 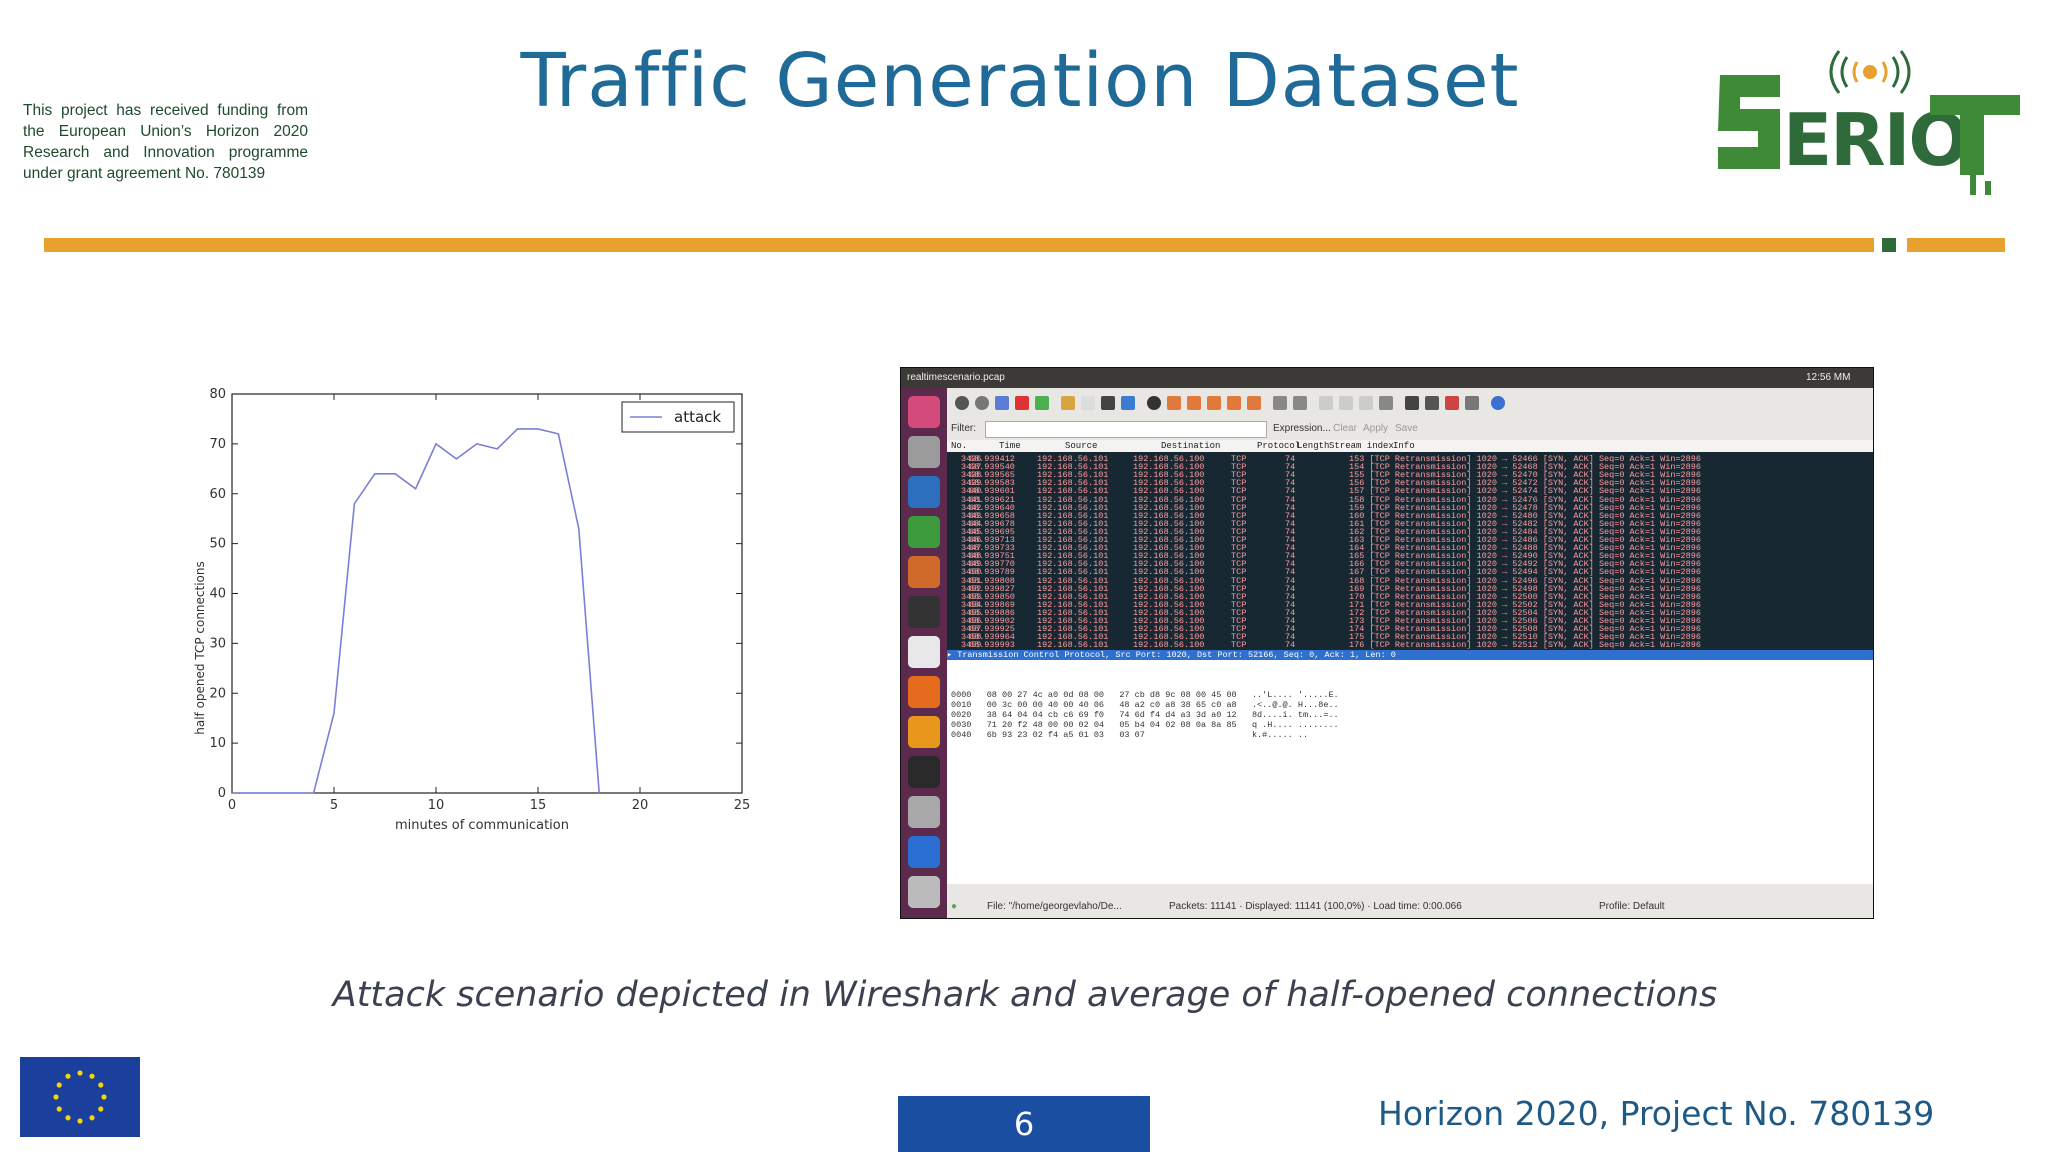 I want to click on stop-capture-icon, so click(x=1022, y=403).